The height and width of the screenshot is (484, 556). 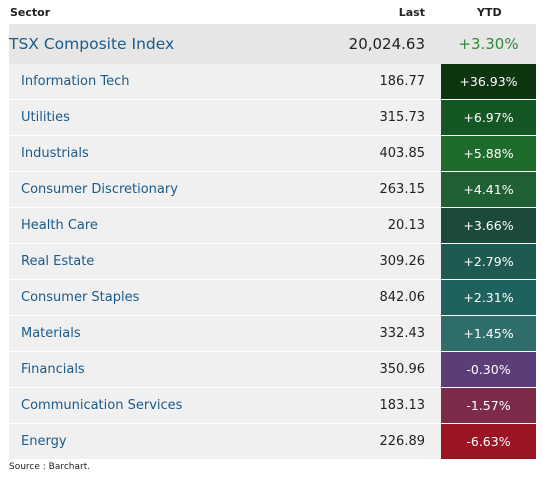 I want to click on sector-last: 403.85, so click(x=402, y=153).